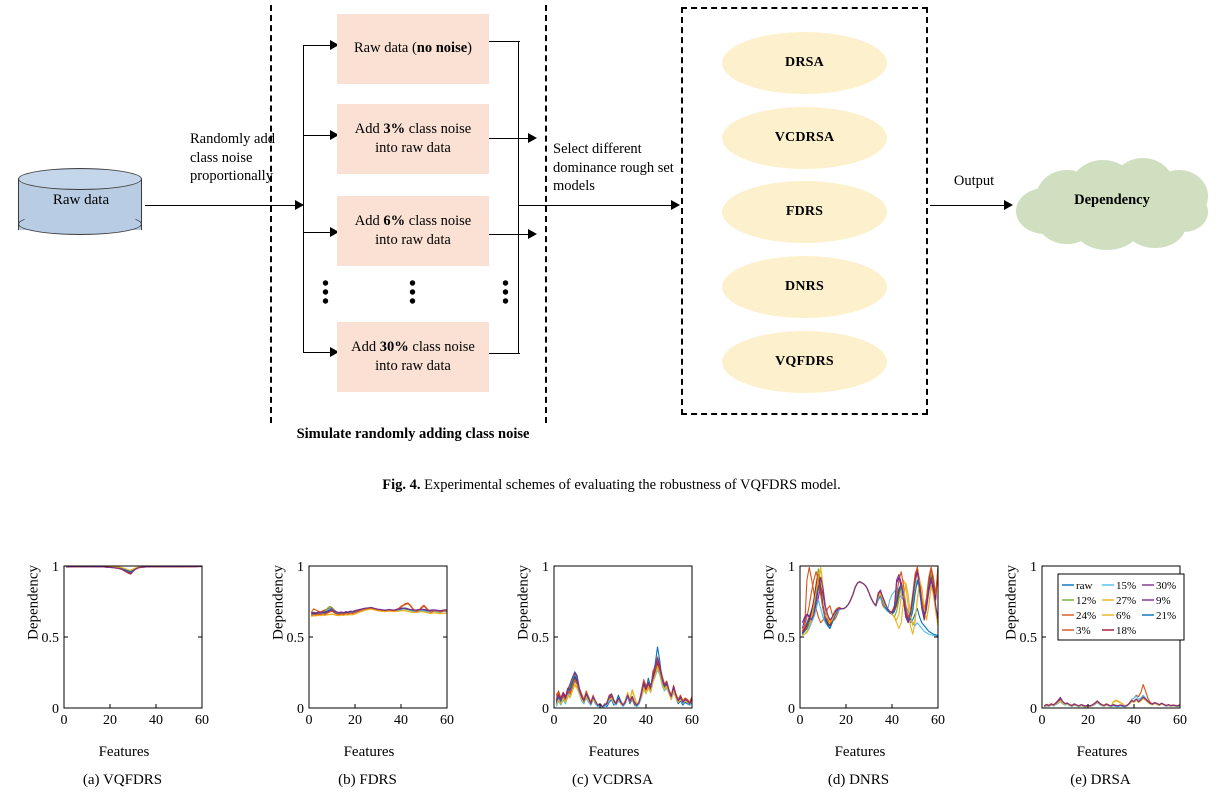  What do you see at coordinates (612, 780) in the screenshot?
I see `chart-c-subcaption: (c) VCDRSA` at bounding box center [612, 780].